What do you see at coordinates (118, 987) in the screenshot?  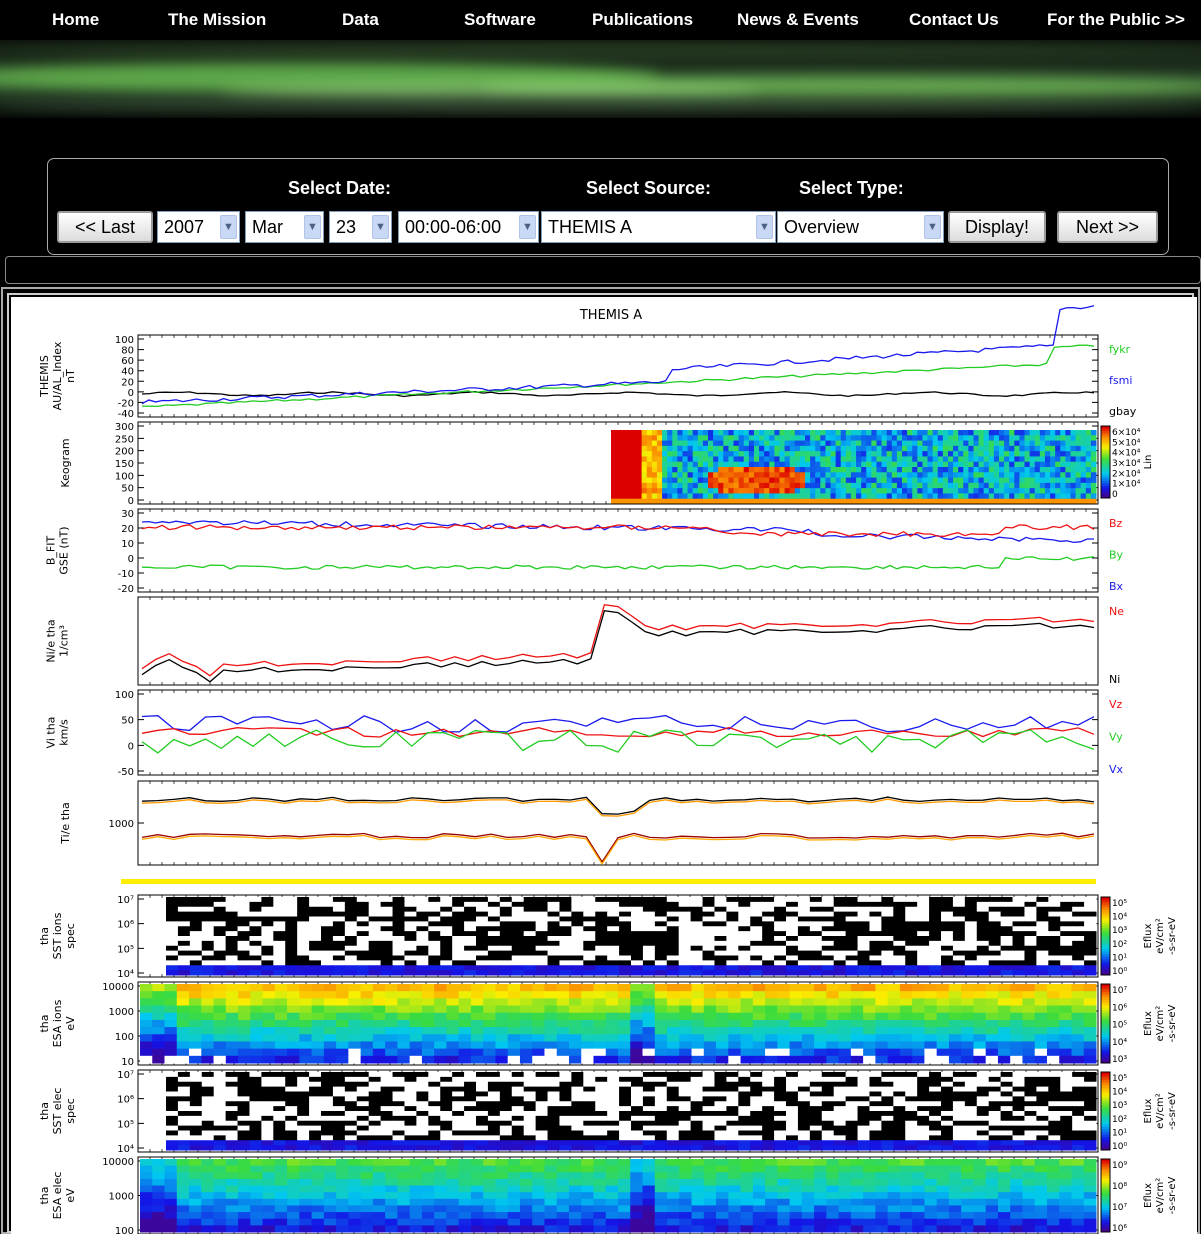 I see `panel-8-tick-label: 10000` at bounding box center [118, 987].